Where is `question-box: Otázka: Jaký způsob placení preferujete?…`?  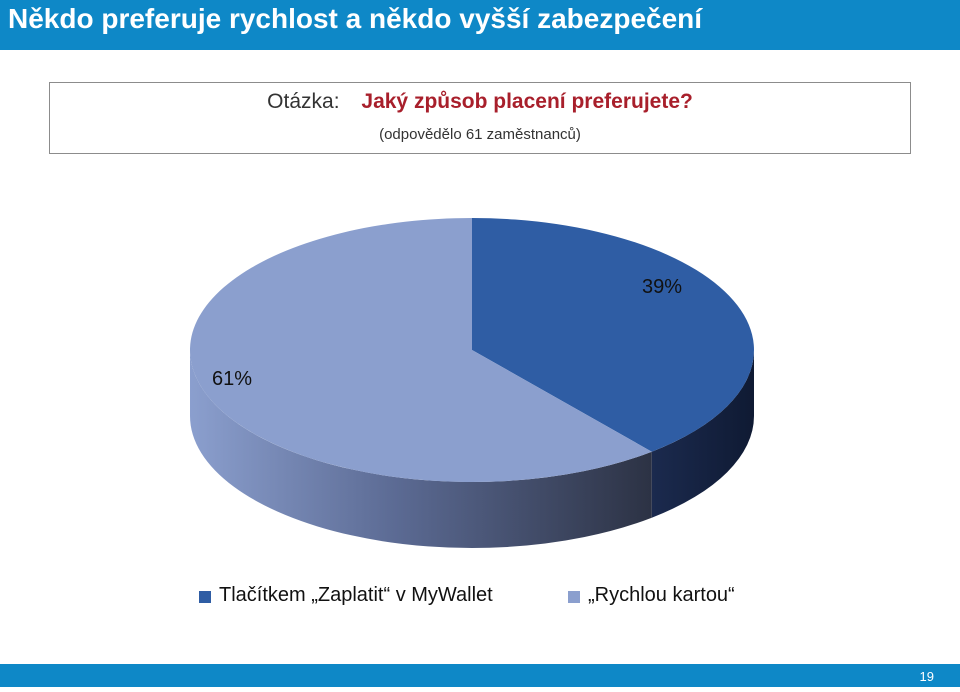 question-box: Otázka: Jaký způsob placení preferujete?… is located at coordinates (480, 118).